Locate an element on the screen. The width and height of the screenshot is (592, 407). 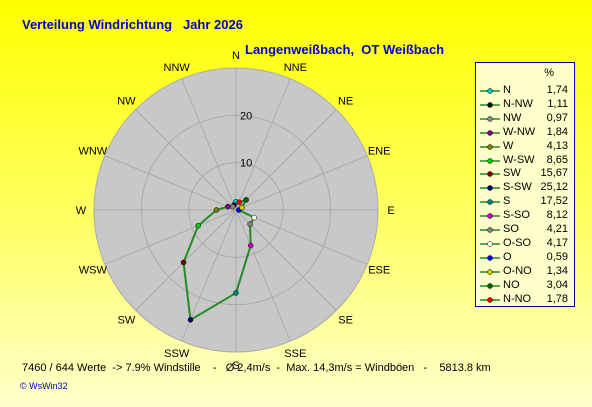
marker-w-sw is located at coordinates (198, 225).